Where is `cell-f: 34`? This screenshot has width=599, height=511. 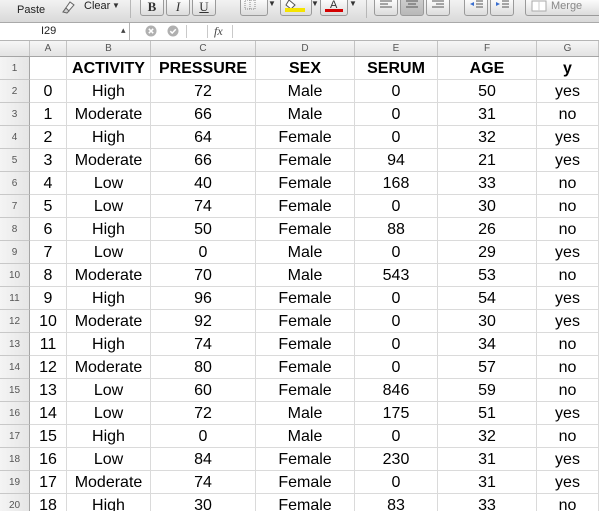
cell-f: 34 is located at coordinates (487, 344).